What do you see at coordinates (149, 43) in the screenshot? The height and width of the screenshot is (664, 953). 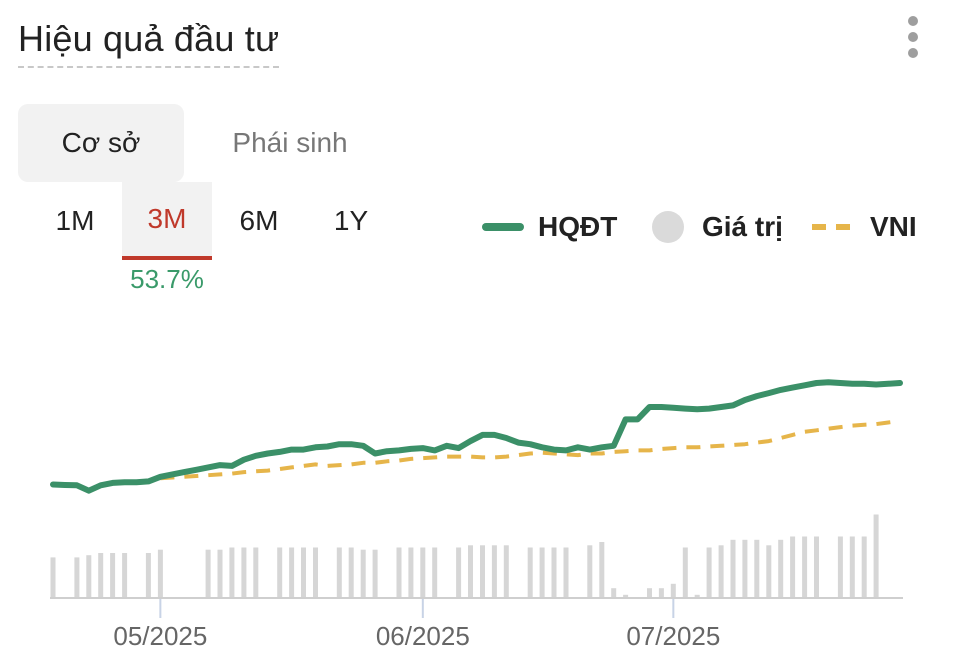 I see `page-title: Hiệu quả đầu tư` at bounding box center [149, 43].